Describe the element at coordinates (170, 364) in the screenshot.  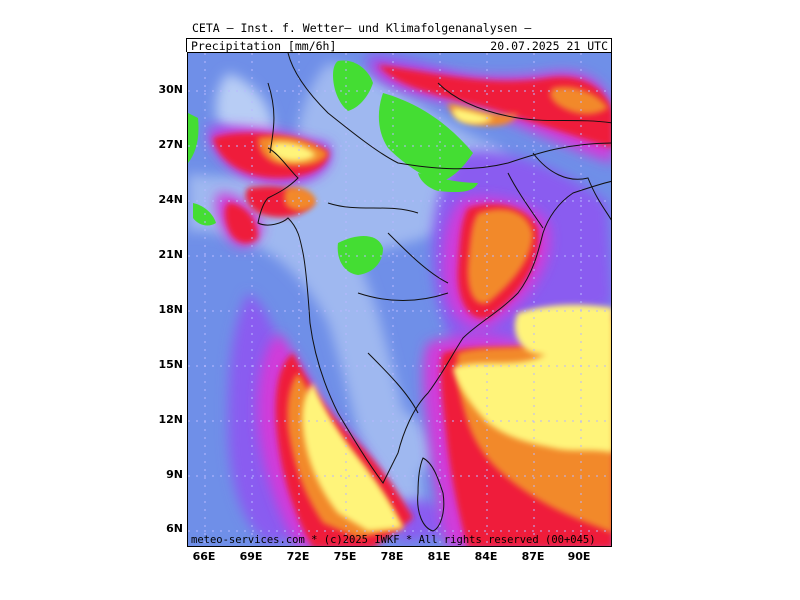
I see `lat-label: 15N` at that location.